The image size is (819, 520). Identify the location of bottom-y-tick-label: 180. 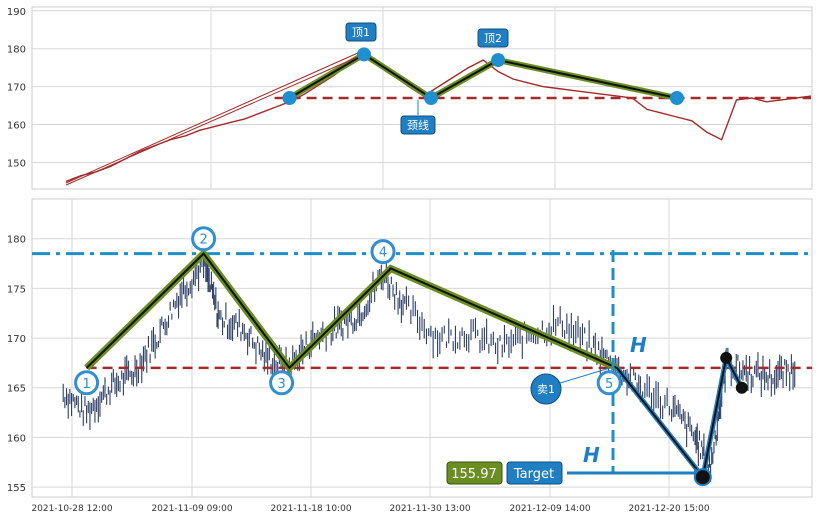
(16, 240).